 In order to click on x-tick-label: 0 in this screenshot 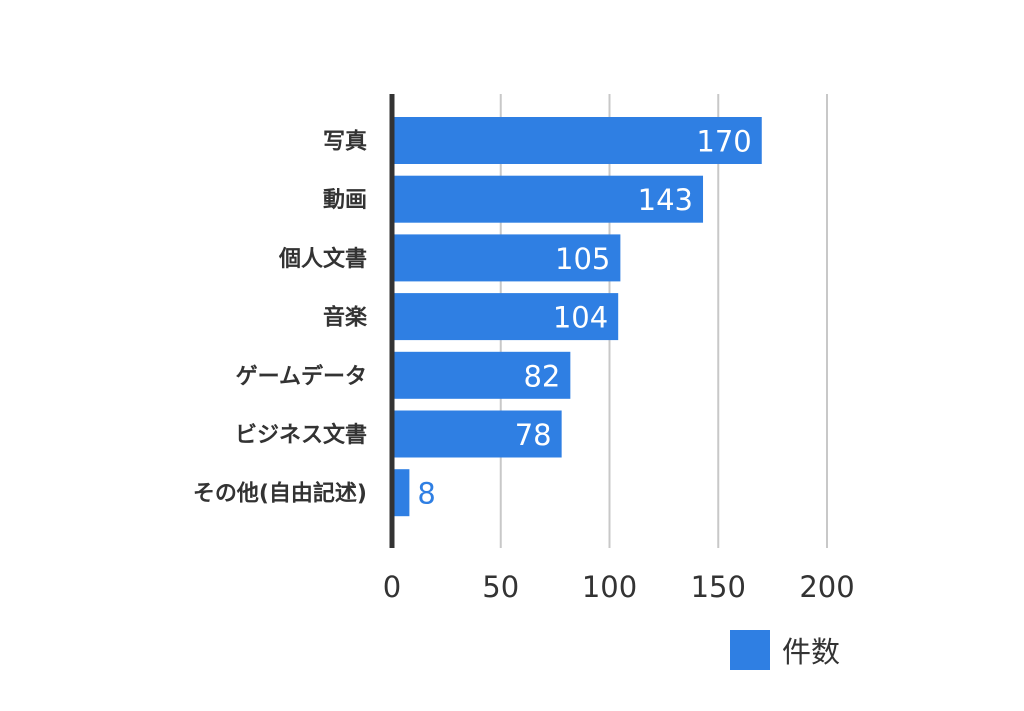, I will do `click(392, 587)`.